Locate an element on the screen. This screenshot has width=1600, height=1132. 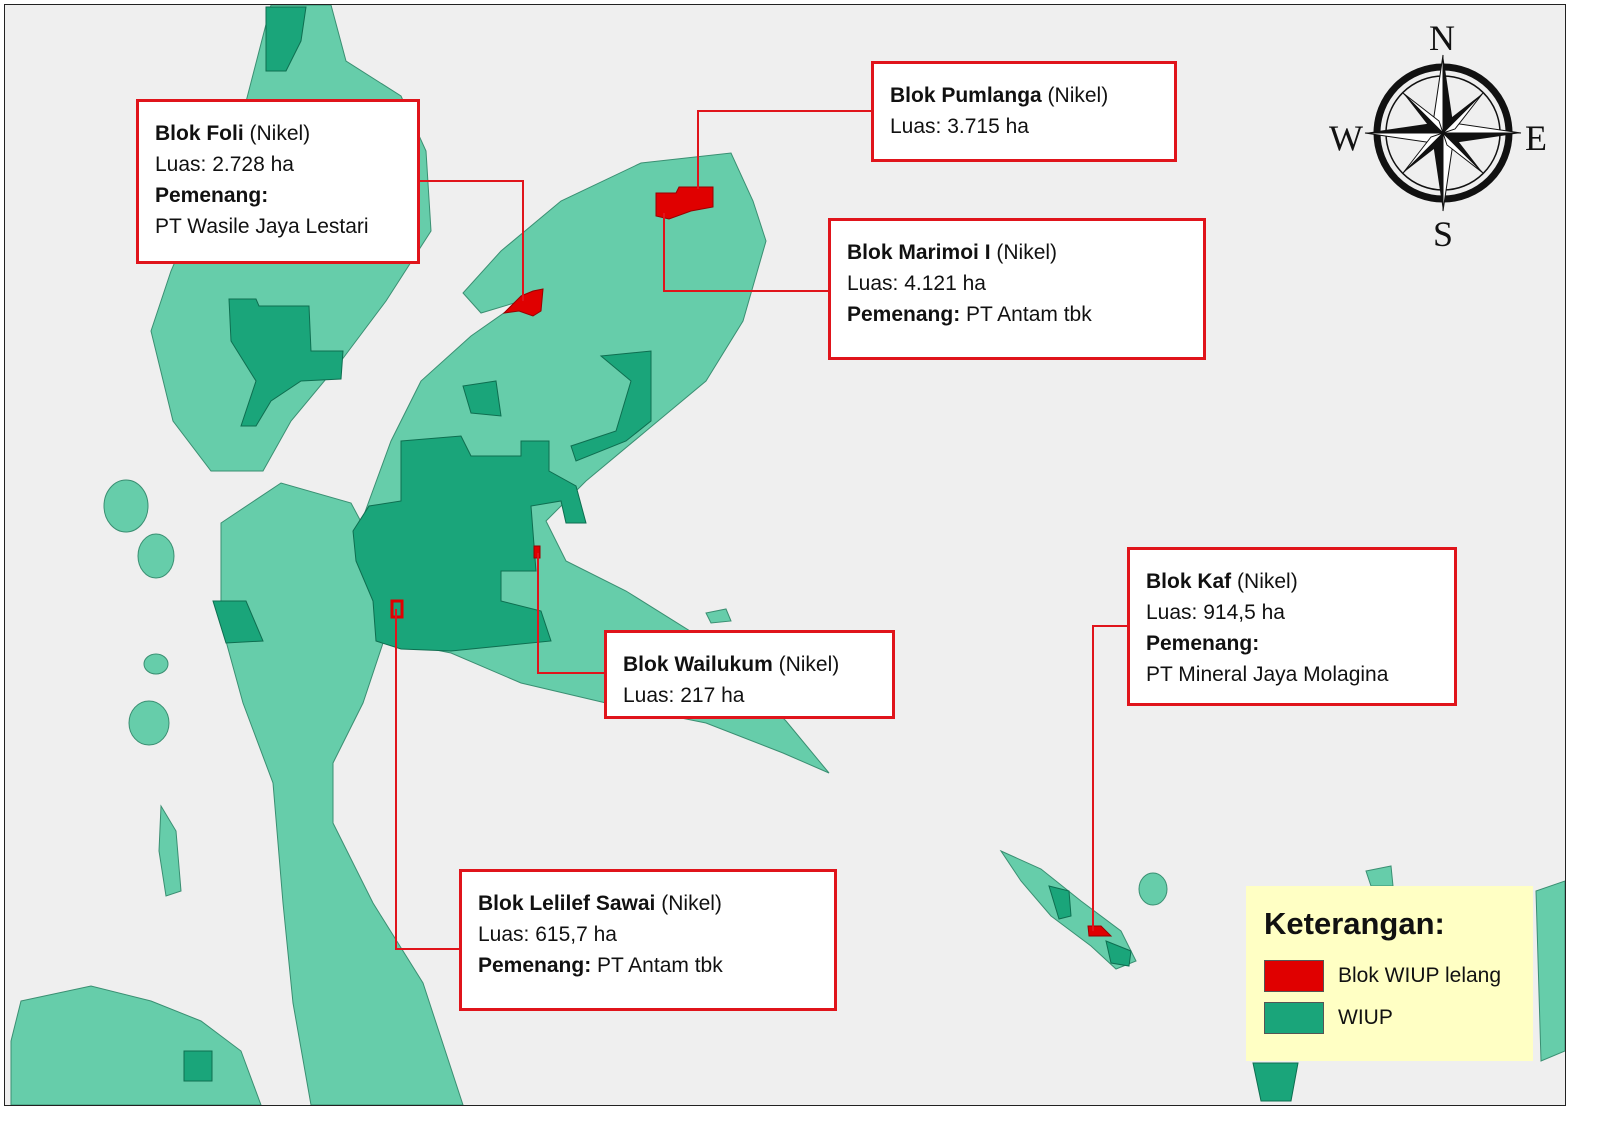
compass-east: E is located at coordinates (1536, 138).